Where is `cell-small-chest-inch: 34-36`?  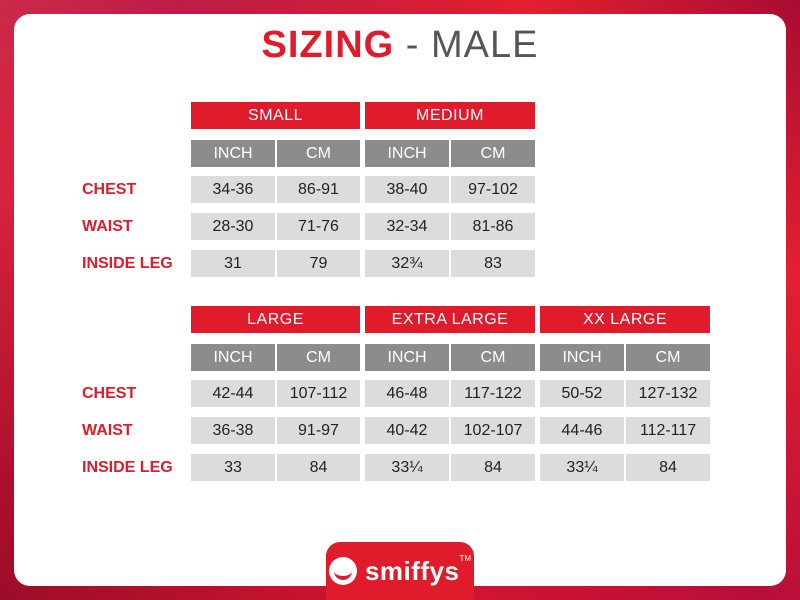 cell-small-chest-inch: 34-36 is located at coordinates (233, 189).